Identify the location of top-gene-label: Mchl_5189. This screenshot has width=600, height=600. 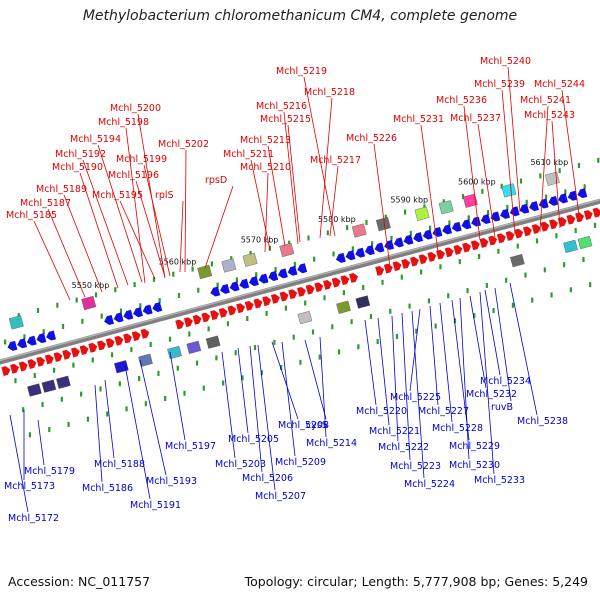
(61, 189).